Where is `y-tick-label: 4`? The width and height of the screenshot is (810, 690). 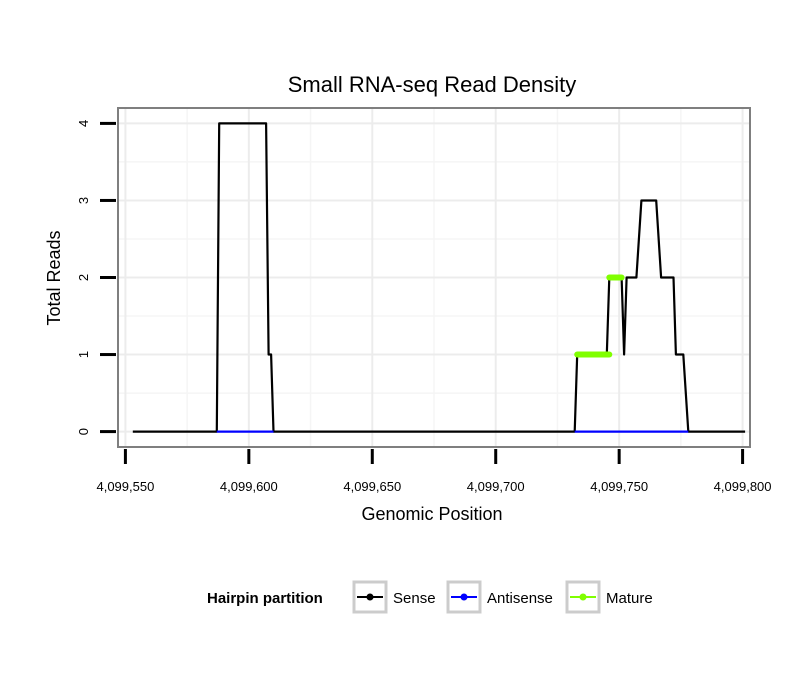 y-tick-label: 4 is located at coordinates (83, 123).